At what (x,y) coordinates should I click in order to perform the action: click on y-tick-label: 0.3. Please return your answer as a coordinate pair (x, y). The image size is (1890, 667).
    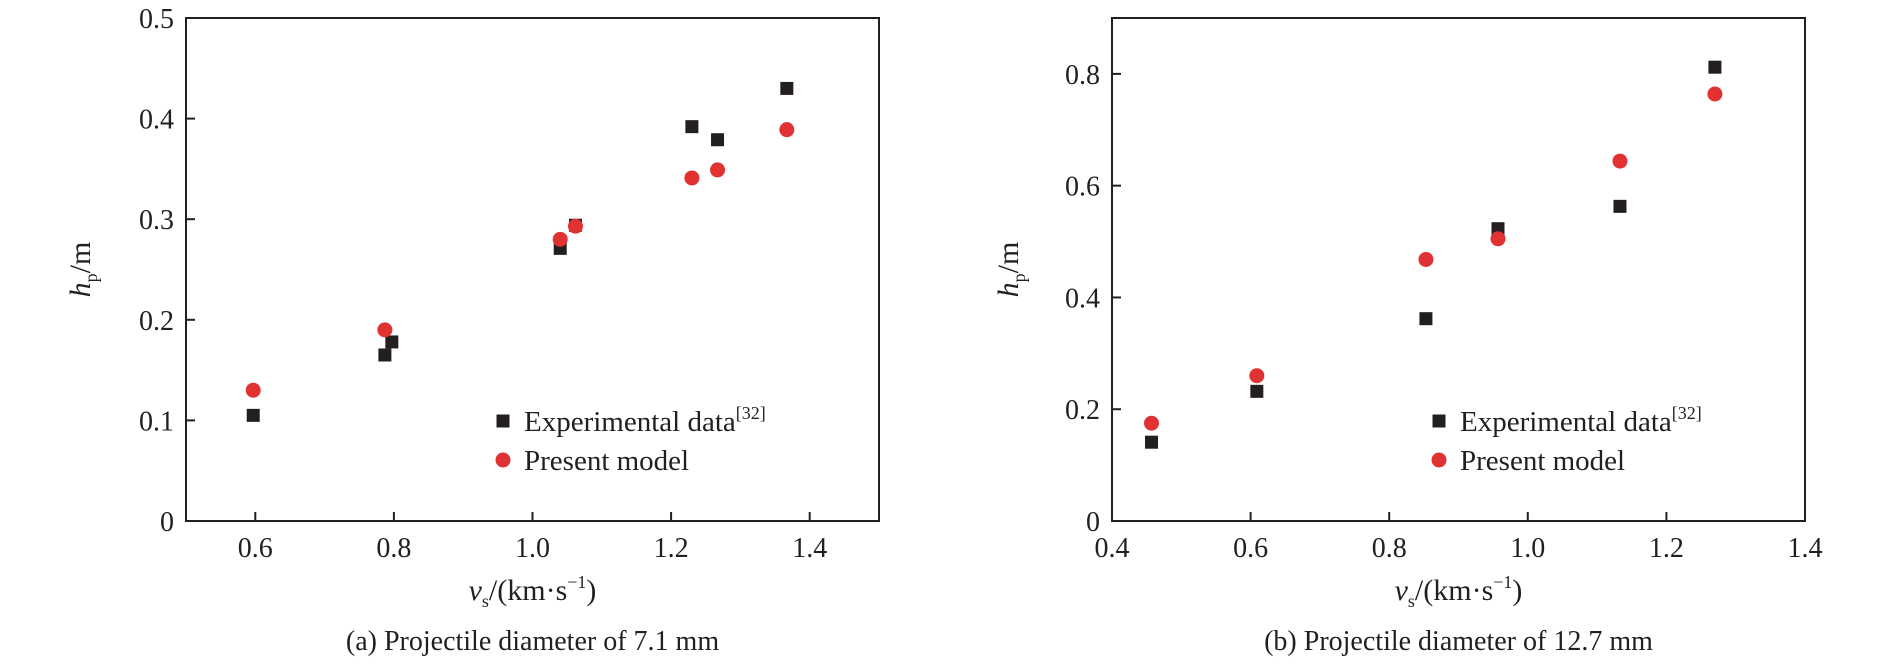
    Looking at the image, I should click on (156, 220).